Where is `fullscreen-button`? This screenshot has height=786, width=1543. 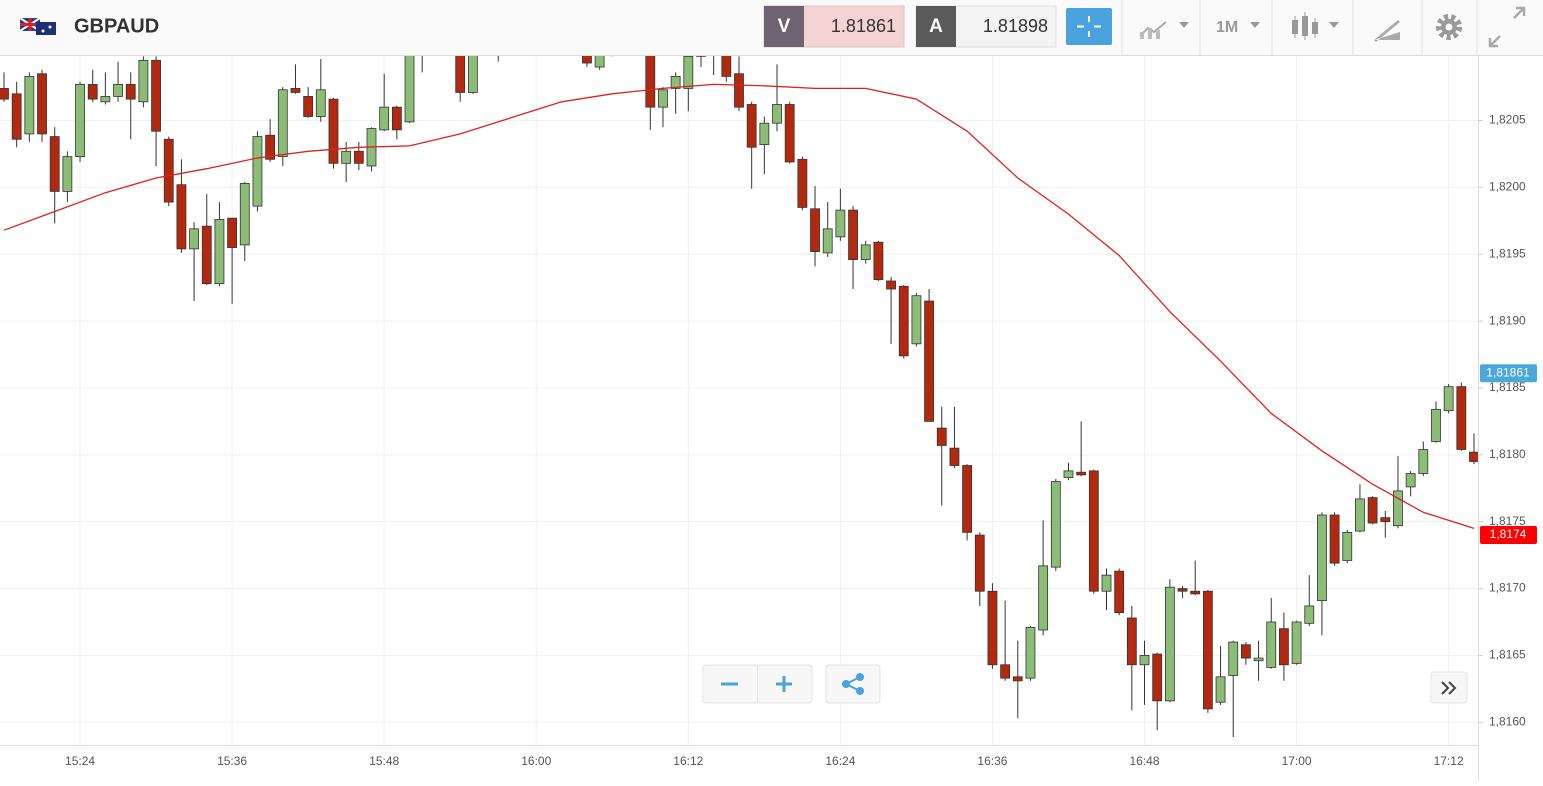
fullscreen-button is located at coordinates (1507, 27).